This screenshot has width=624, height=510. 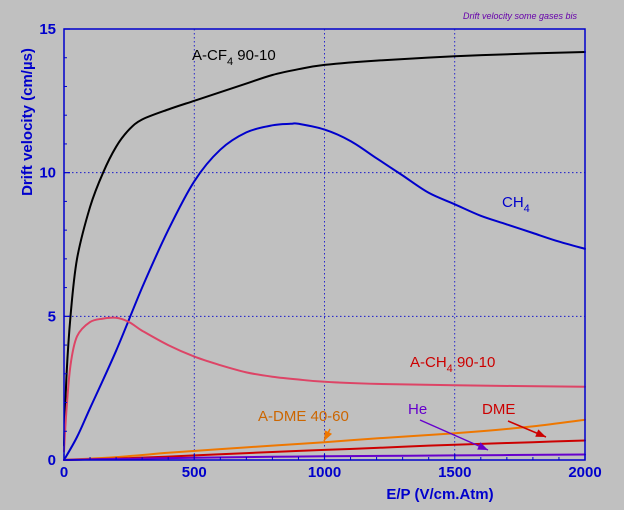 What do you see at coordinates (52, 316) in the screenshot?
I see `y-tick-label: 5` at bounding box center [52, 316].